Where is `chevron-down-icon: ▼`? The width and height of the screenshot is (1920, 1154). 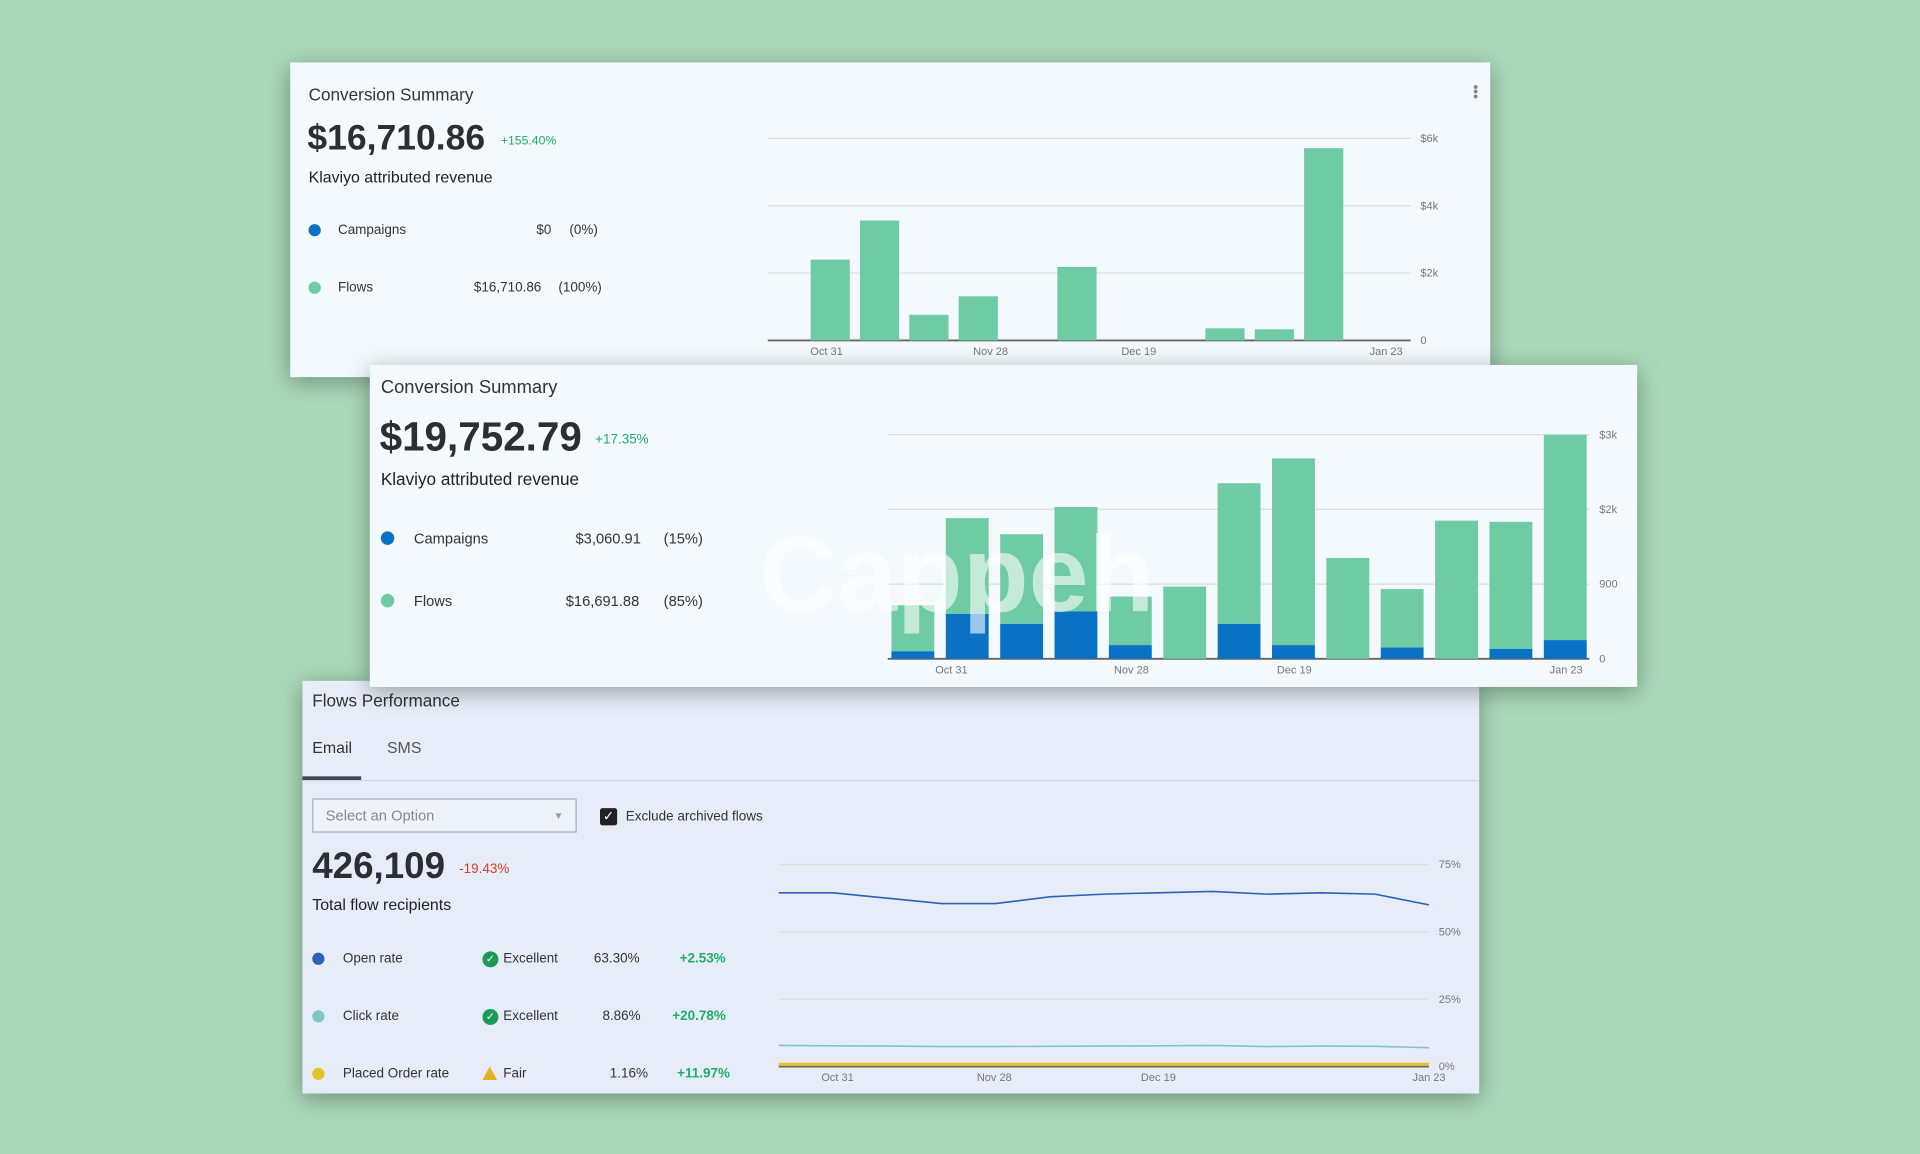 chevron-down-icon: ▼ is located at coordinates (558, 816).